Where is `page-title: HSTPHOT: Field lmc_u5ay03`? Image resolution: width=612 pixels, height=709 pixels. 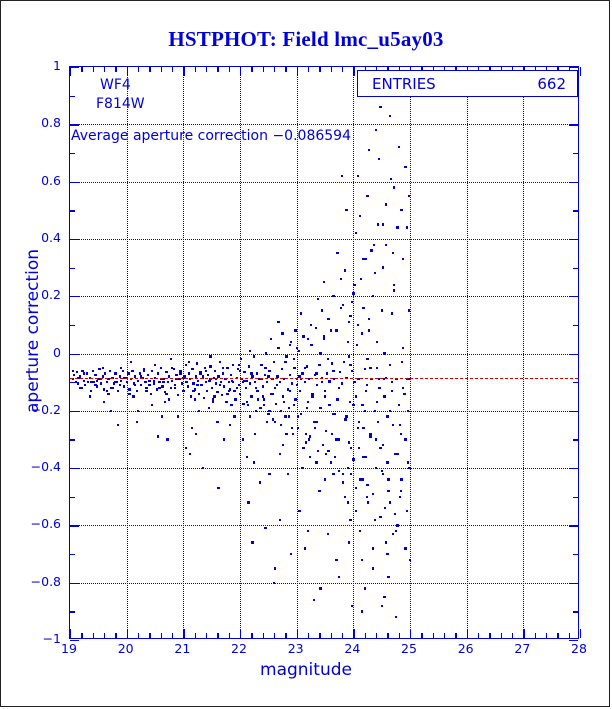
page-title: HSTPHOT: Field lmc_u5ay03 is located at coordinates (306, 39).